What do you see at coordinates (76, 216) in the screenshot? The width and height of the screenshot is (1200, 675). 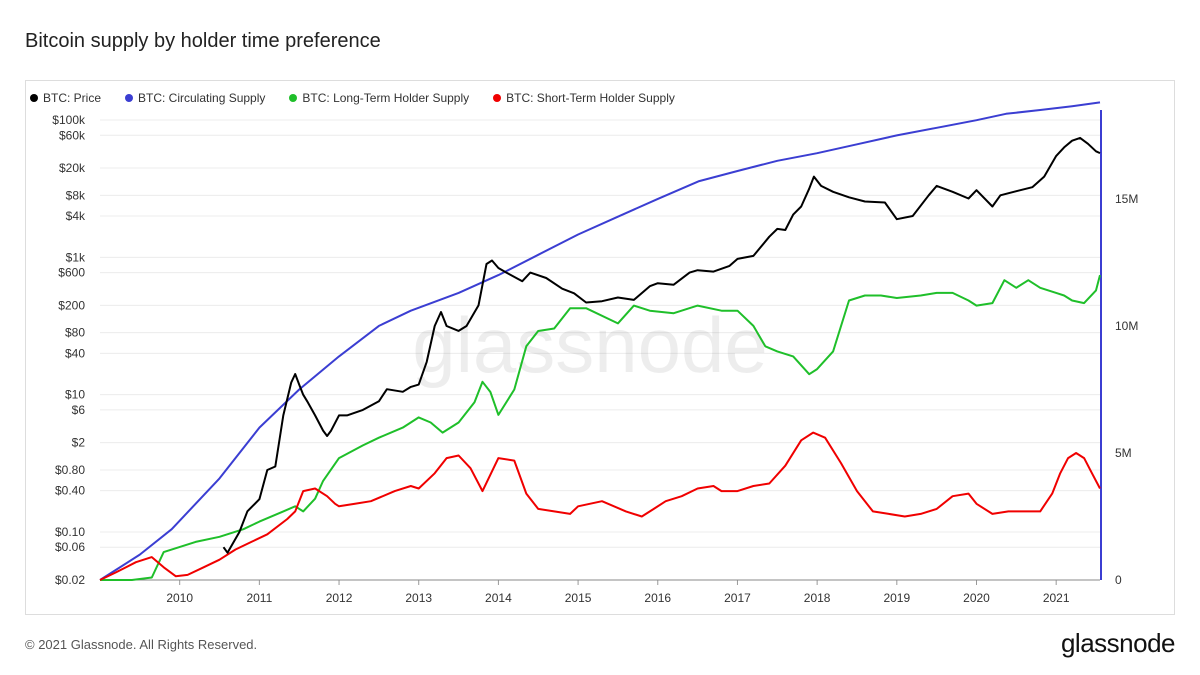 I see `y-left-tick-label: $4k` at bounding box center [76, 216].